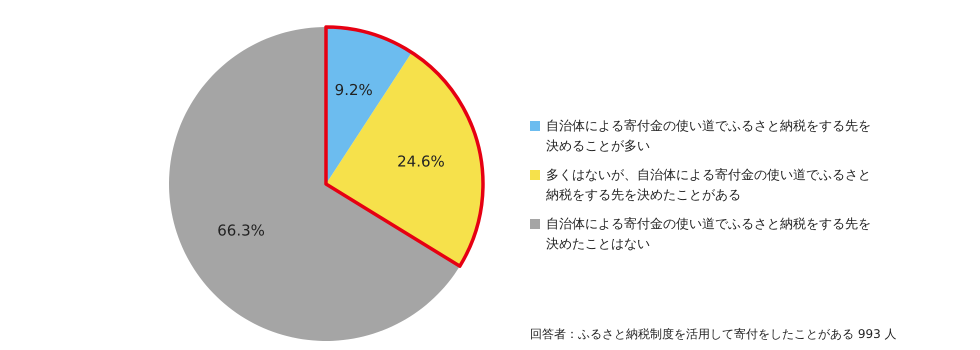 This screenshot has width=980, height=350. I want to click on data-label: 9.2%, so click(353, 89).